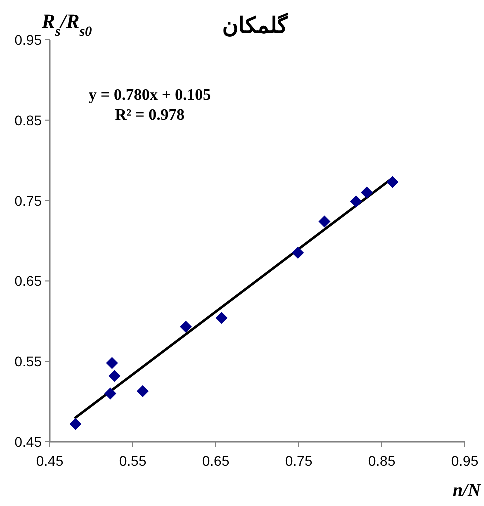 The image size is (484, 506). Describe the element at coordinates (28, 200) in the screenshot. I see `y-tick-label: 0.75` at that location.